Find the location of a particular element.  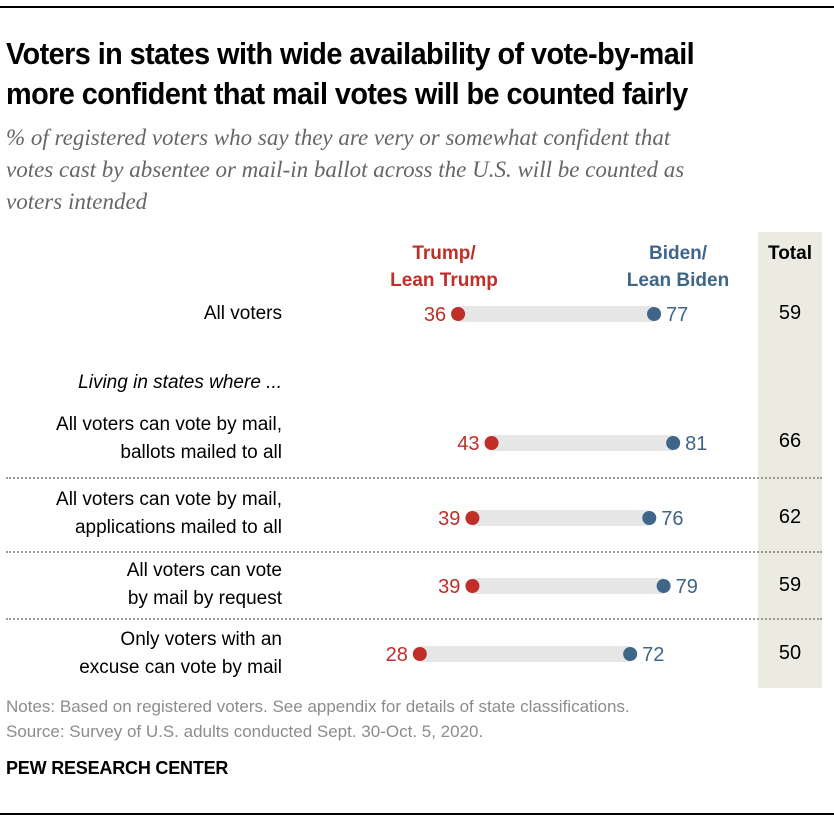

legend-biden-line-1: Biden/ is located at coordinates (678, 253).